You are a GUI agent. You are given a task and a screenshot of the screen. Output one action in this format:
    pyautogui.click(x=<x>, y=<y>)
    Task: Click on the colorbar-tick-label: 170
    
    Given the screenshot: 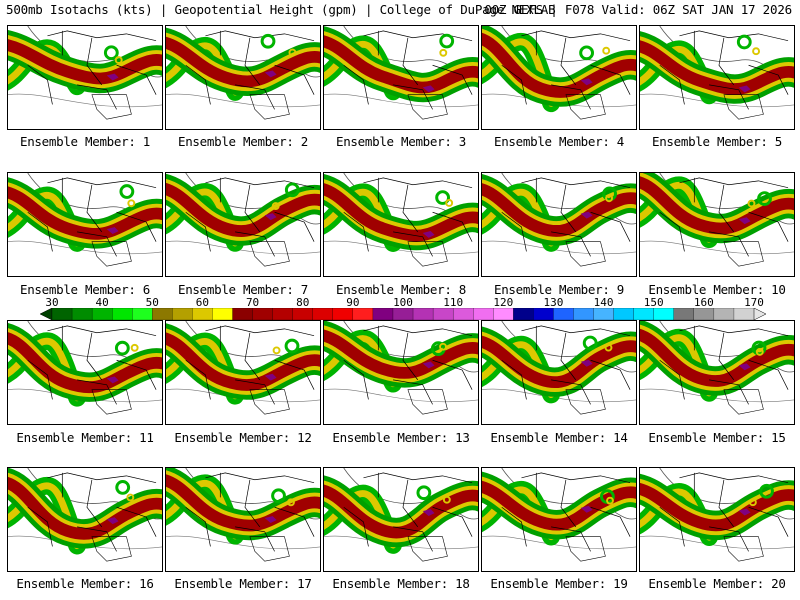 What is the action you would take?
    pyautogui.click(x=754, y=302)
    